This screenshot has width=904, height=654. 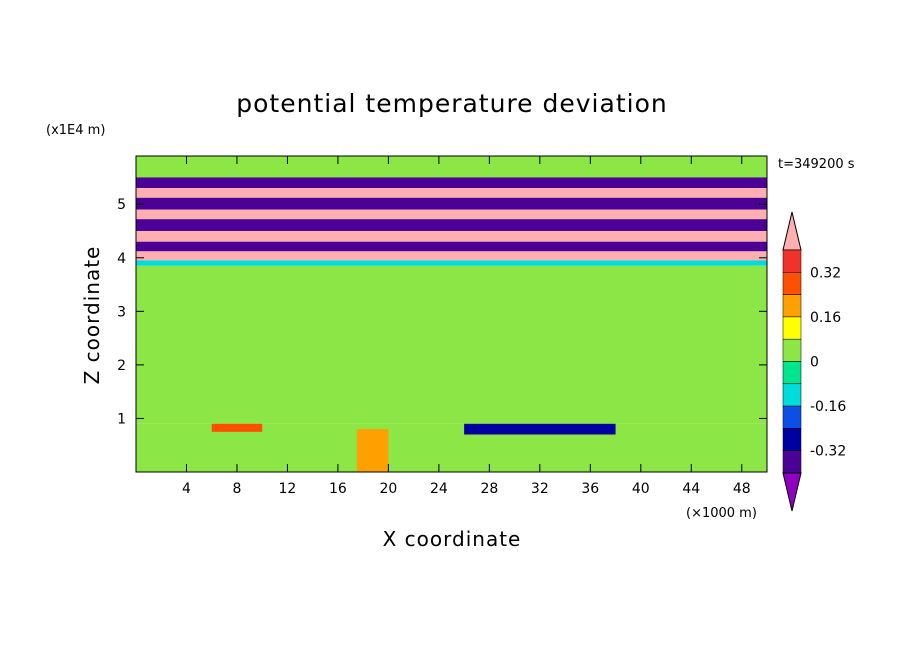 What do you see at coordinates (742, 489) in the screenshot?
I see `x-tick-label: 48` at bounding box center [742, 489].